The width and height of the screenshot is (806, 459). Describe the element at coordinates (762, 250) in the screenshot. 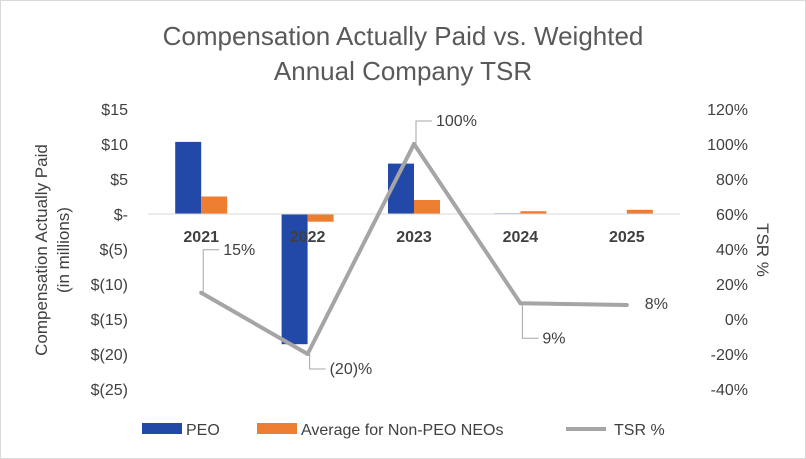

I see `y2-axis-title: TSR %` at that location.